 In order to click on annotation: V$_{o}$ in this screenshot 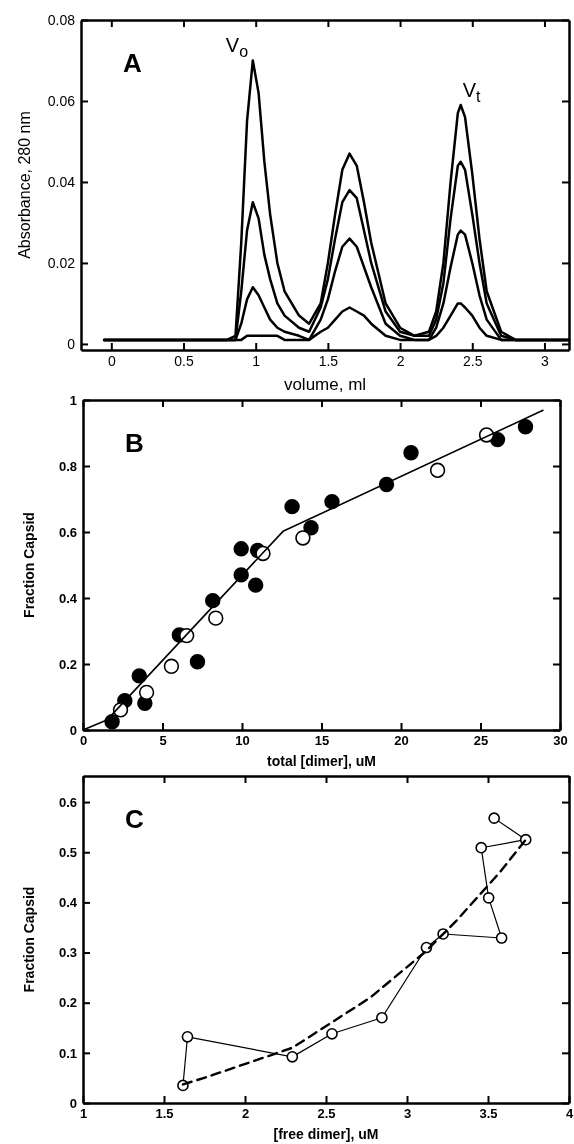, I will do `click(237, 47)`.